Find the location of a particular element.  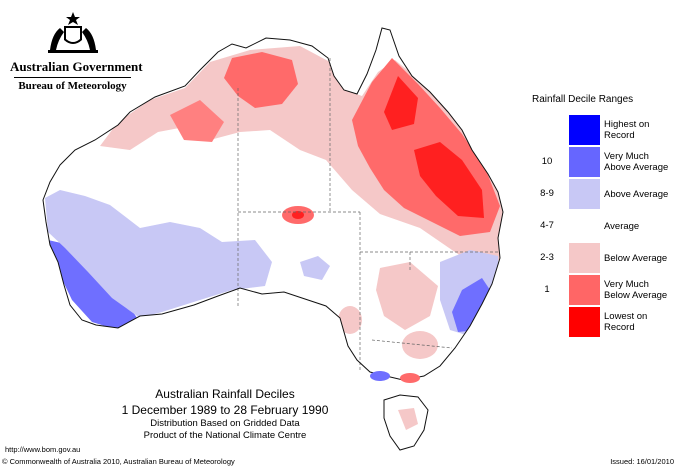

legend-label: Below Average is located at coordinates (636, 258).